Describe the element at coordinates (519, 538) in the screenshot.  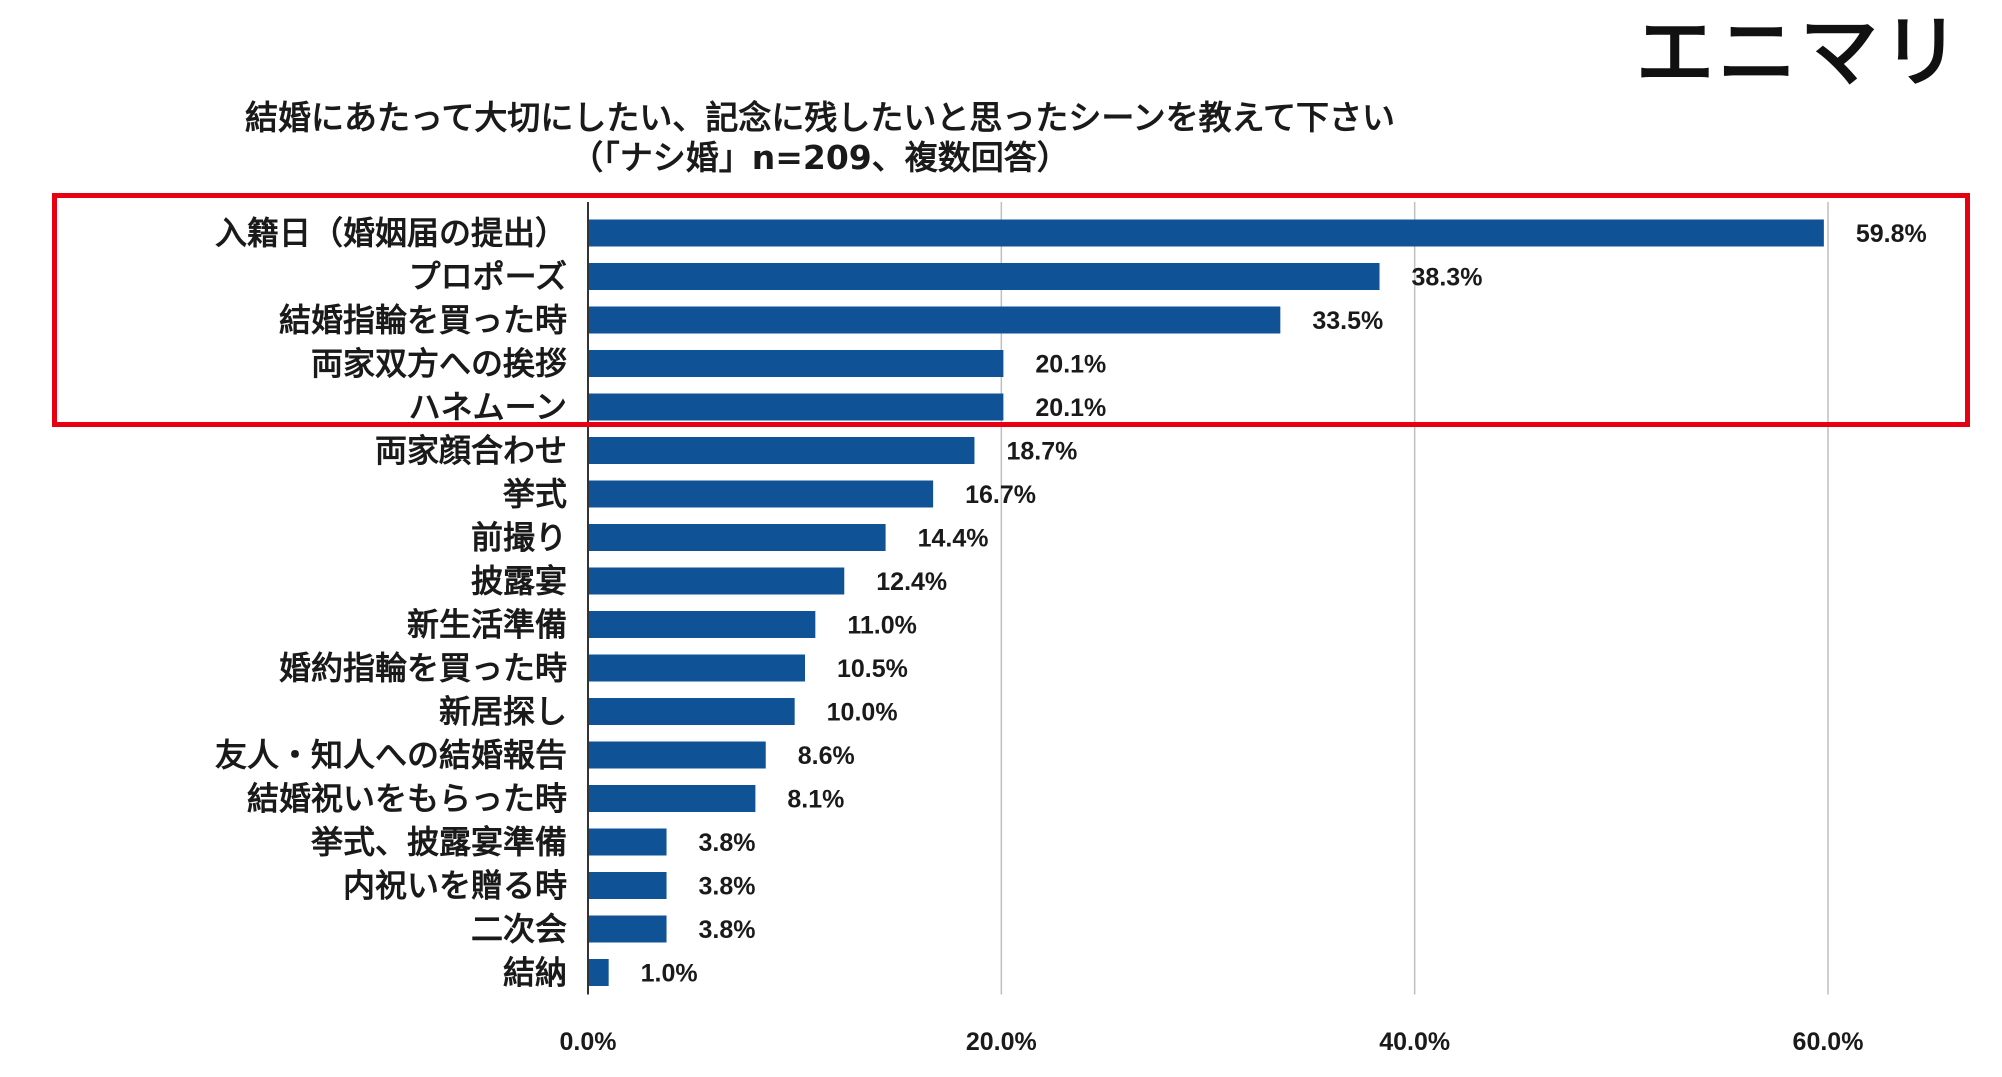
I see `category-label: 前撮り` at that location.